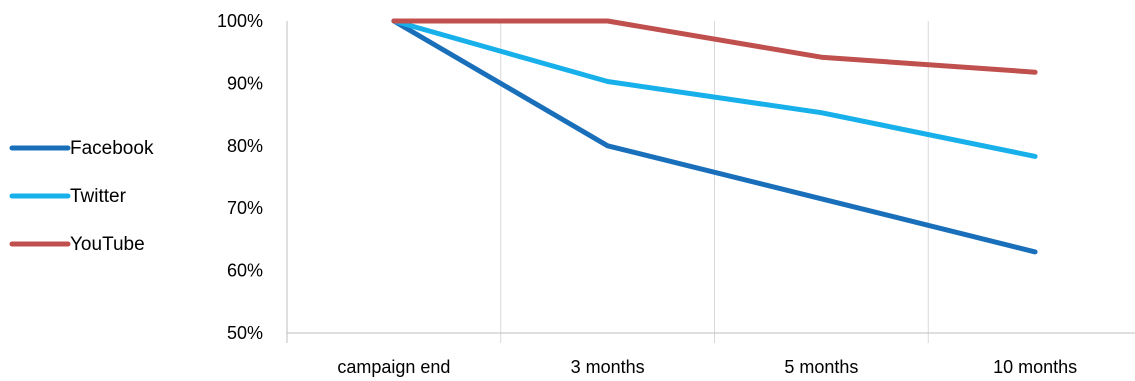 Image resolution: width=1135 pixels, height=381 pixels. Describe the element at coordinates (821, 367) in the screenshot. I see `x-tick-label: 5 months` at that location.